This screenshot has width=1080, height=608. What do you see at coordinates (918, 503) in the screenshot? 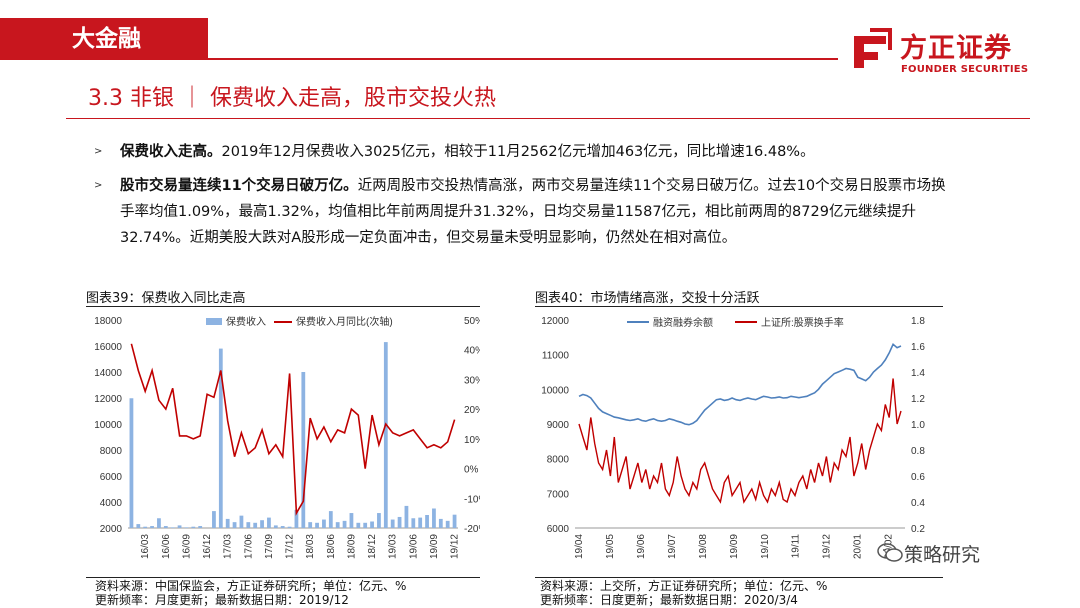
I see `chart40-y2-tick: 0.4` at bounding box center [918, 503].